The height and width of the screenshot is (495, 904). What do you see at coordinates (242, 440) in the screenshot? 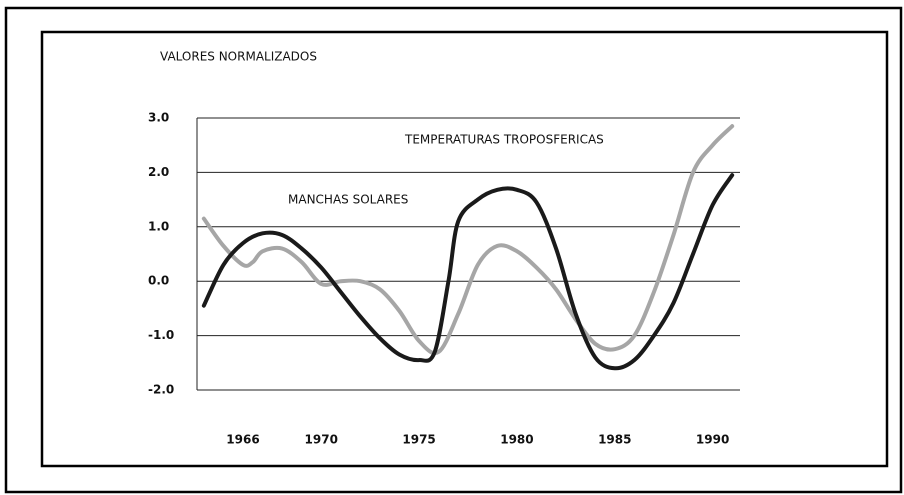
I see `x-tick-label: 1966` at bounding box center [242, 440].